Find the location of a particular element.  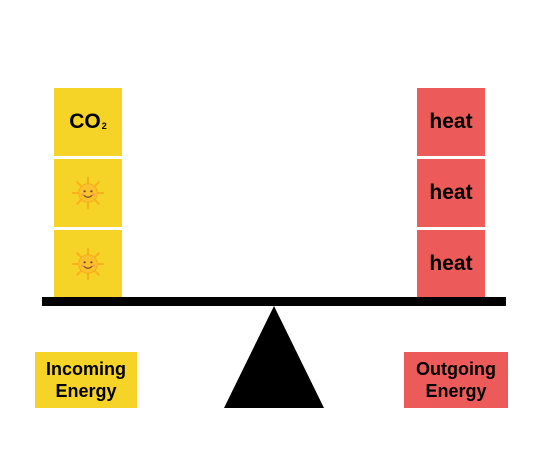

co2-block: CO 2 is located at coordinates (88, 122).